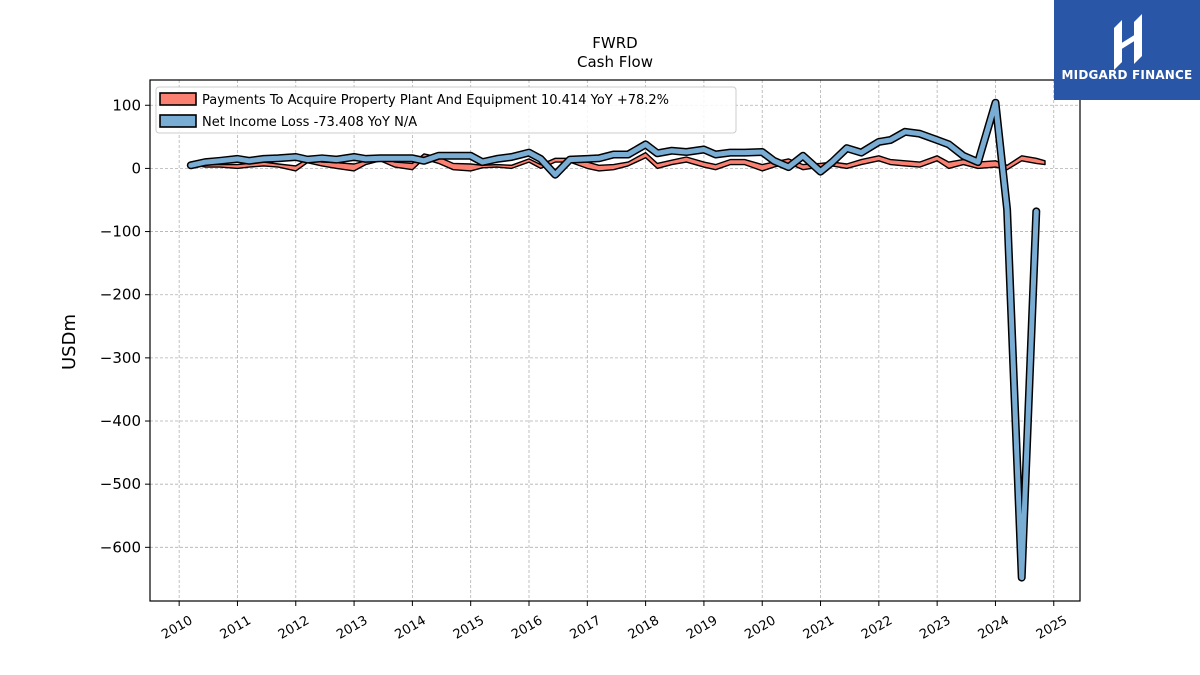 The image size is (1200, 675). What do you see at coordinates (1127, 75) in the screenshot?
I see `brand-name: MIDGARD FINANCE` at bounding box center [1127, 75].